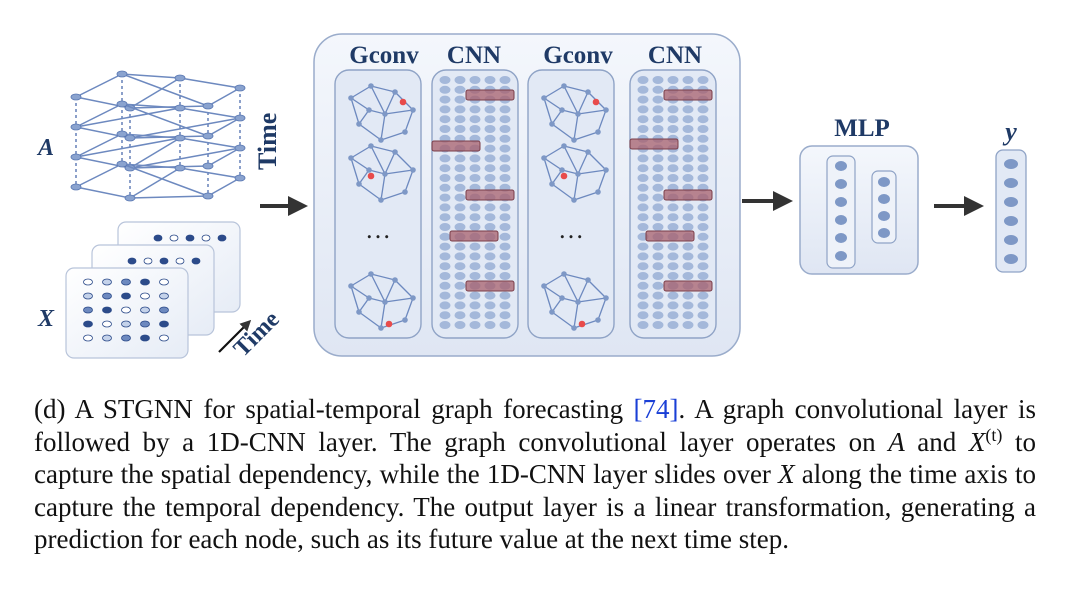 The image size is (1069, 611). Describe the element at coordinates (859, 210) in the screenshot. I see `mlp-panel` at that location.